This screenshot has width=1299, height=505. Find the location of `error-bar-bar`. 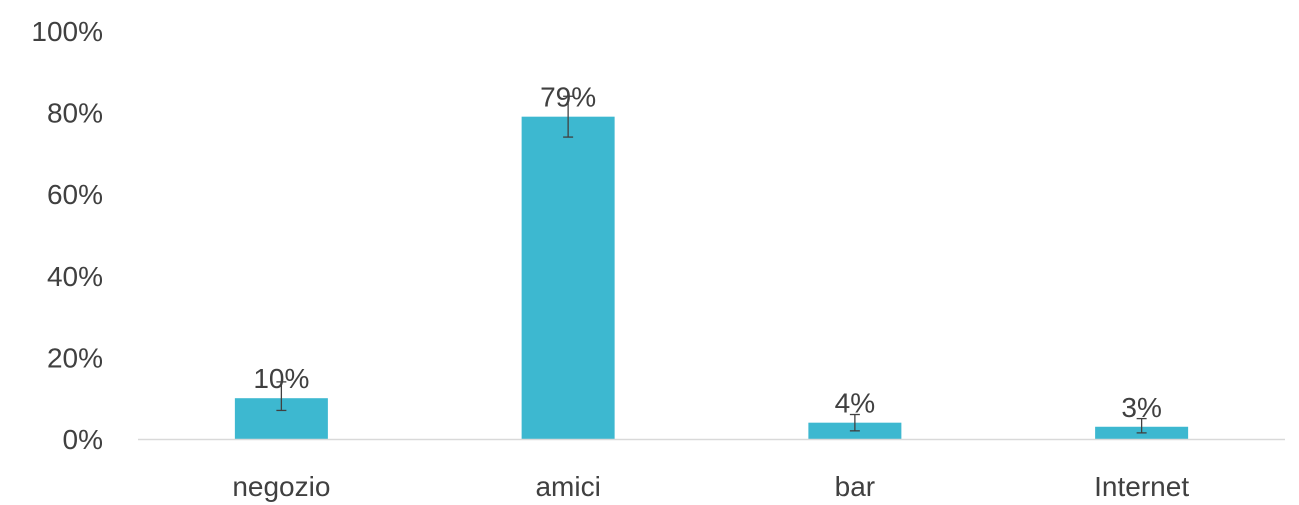

error-bar-bar is located at coordinates (854, 422).